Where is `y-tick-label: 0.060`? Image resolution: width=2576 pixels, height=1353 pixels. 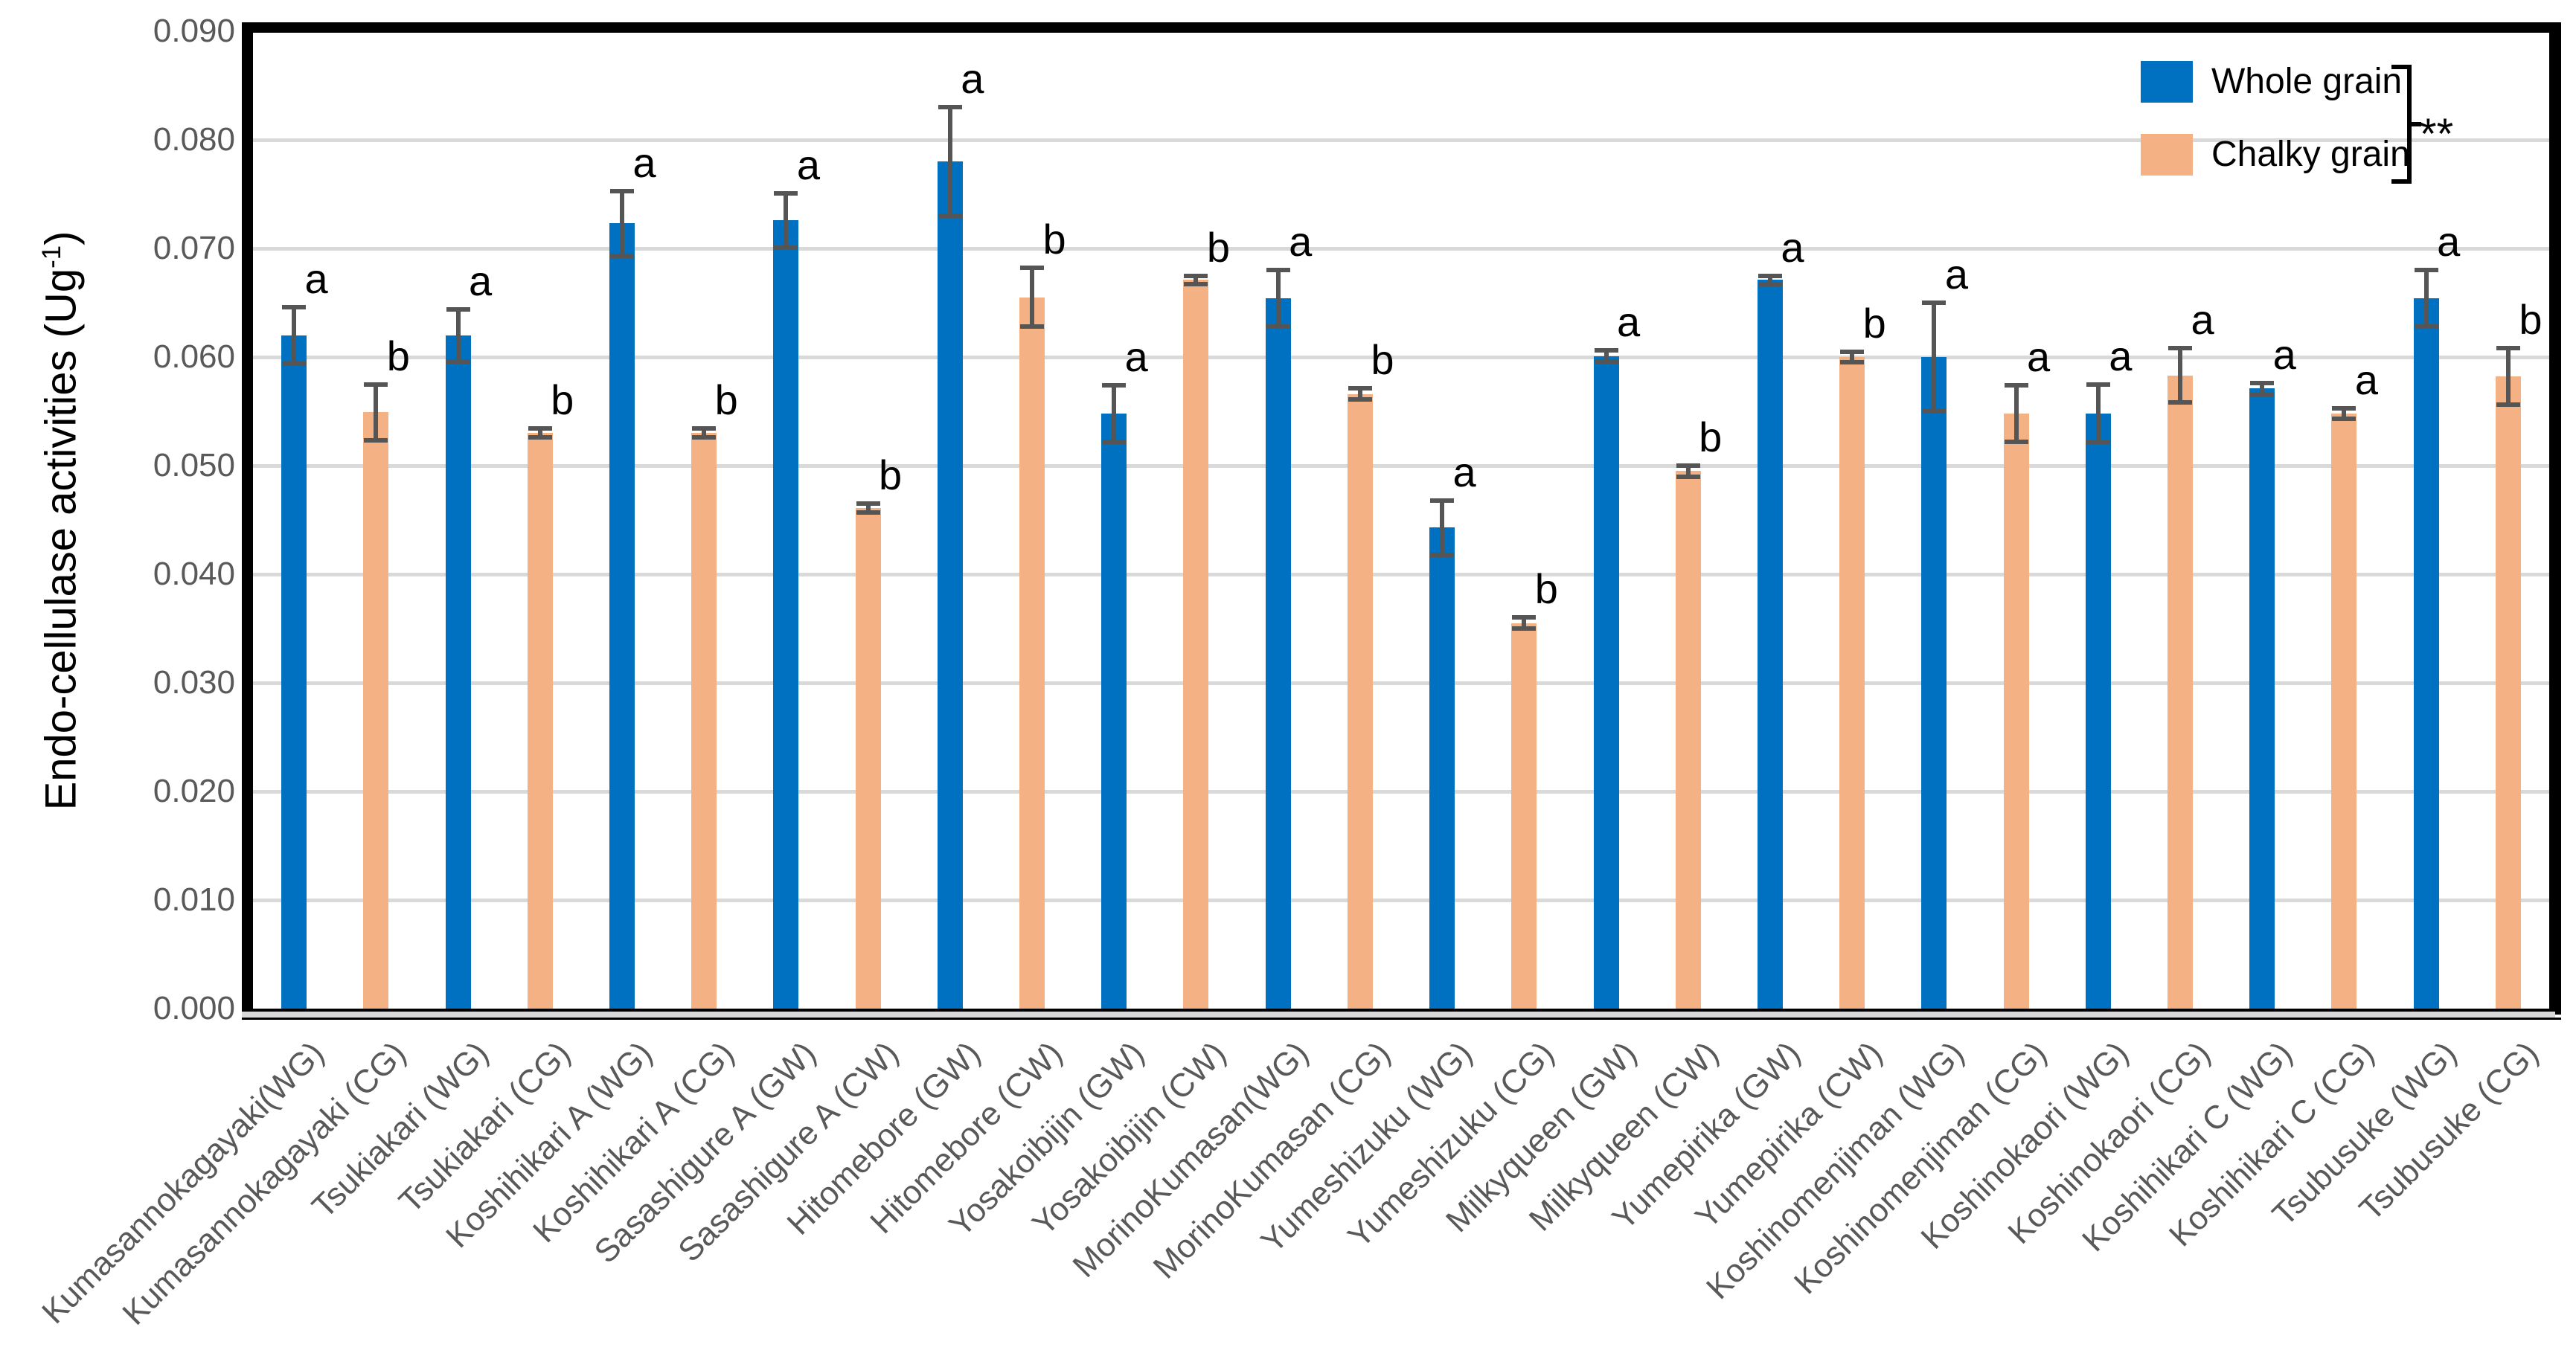 y-tick-label: 0.060 is located at coordinates (194, 356).